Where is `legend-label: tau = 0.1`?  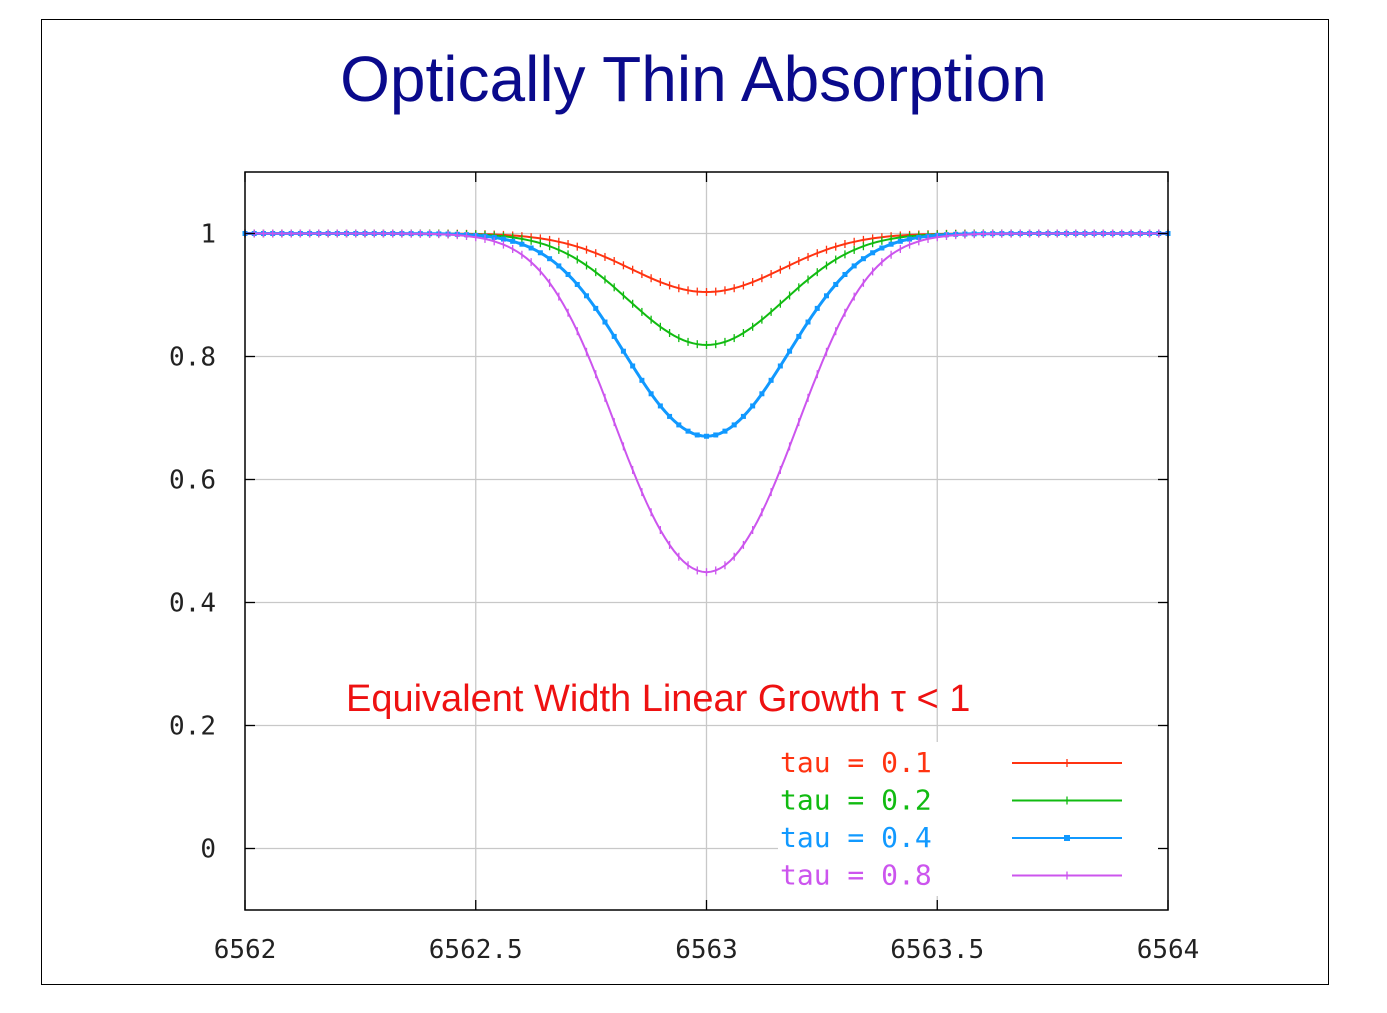
legend-label: tau = 0.1 is located at coordinates (856, 762).